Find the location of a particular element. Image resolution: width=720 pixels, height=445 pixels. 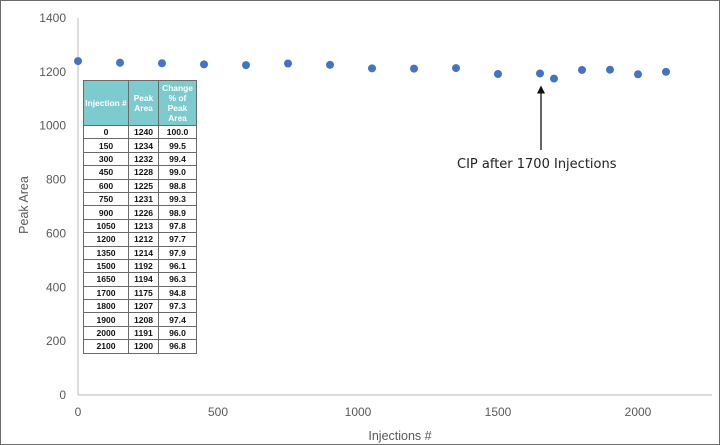

header-injection: Injection # is located at coordinates (106, 103).